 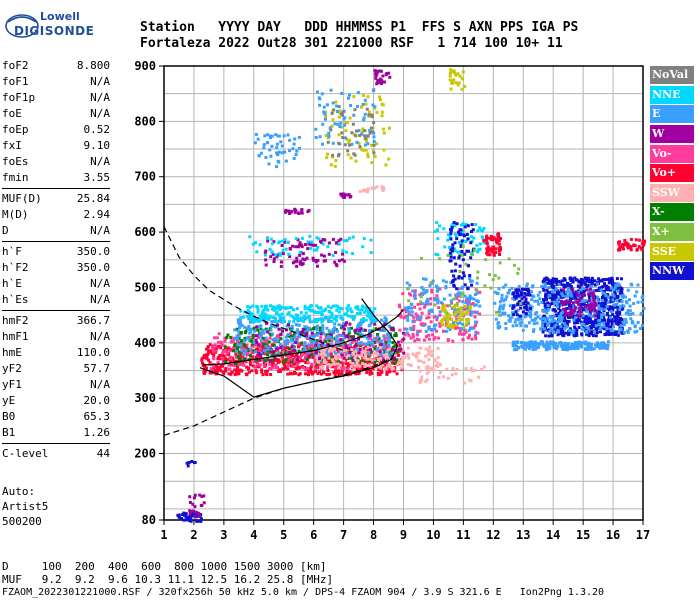 What do you see at coordinates (15, 267) in the screenshot?
I see `param-label: h`F2` at bounding box center [15, 267].